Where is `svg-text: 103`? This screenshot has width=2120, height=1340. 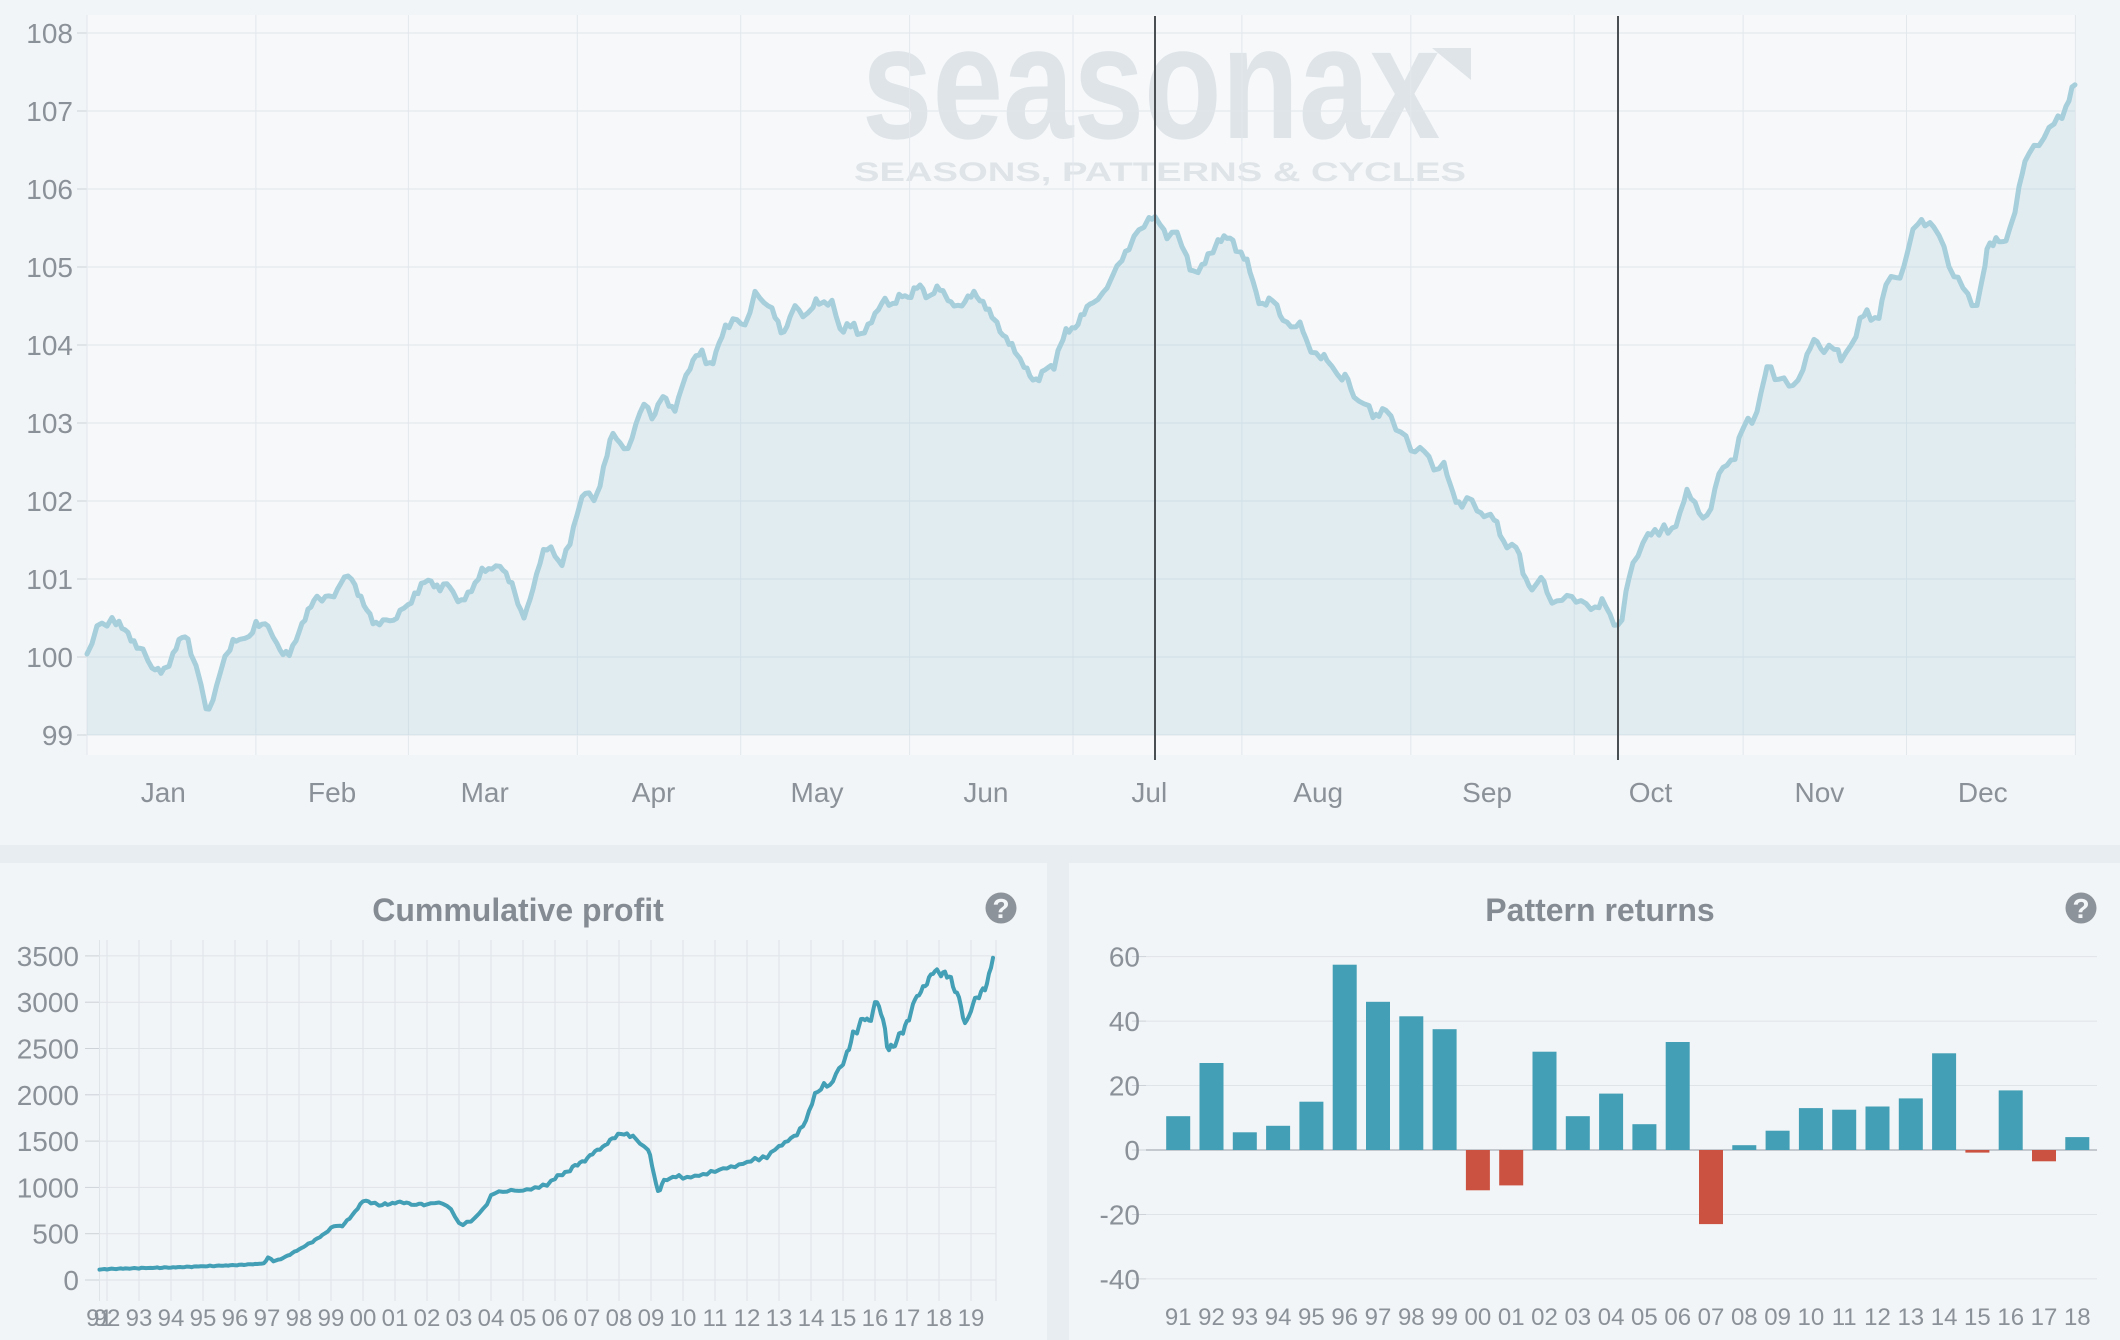
svg-text: 103 is located at coordinates (49, 423).